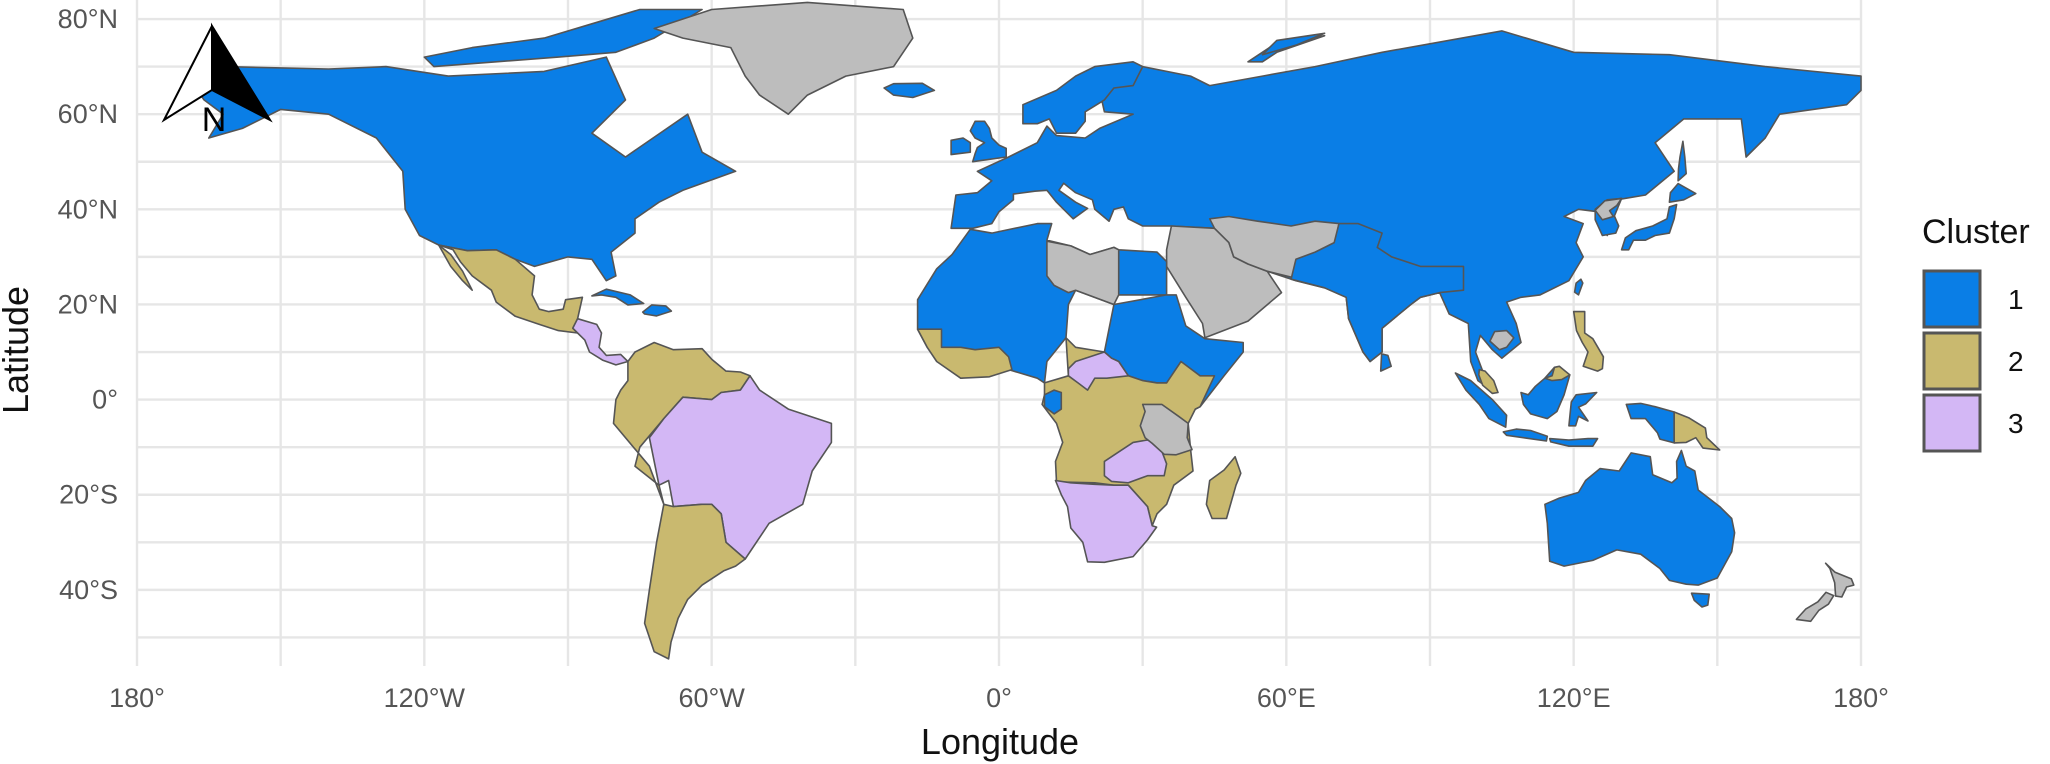 This screenshot has width=2050, height=764. I want to click on region-sulawesi, so click(1583, 409).